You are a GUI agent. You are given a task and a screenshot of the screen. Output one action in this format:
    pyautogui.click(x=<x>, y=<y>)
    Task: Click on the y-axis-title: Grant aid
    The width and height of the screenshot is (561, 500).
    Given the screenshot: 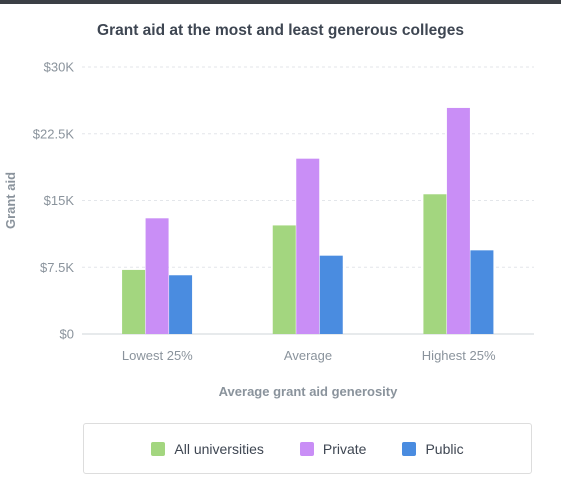 What is the action you would take?
    pyautogui.click(x=10, y=200)
    